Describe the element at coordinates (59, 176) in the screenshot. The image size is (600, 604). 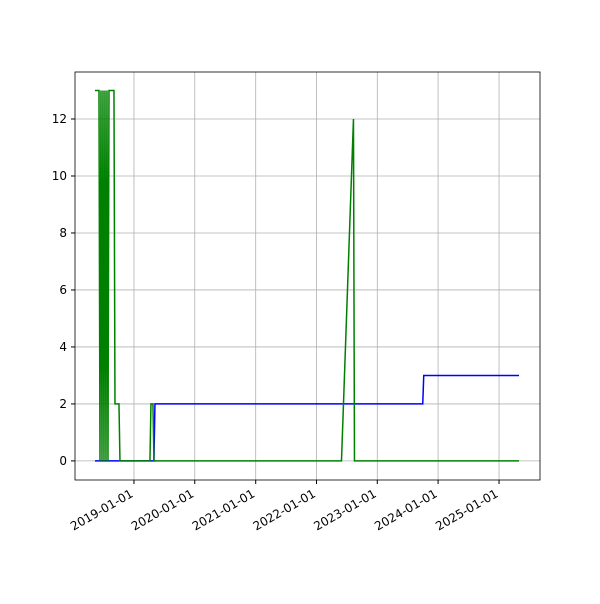
I see `y-tick-label: 10` at that location.